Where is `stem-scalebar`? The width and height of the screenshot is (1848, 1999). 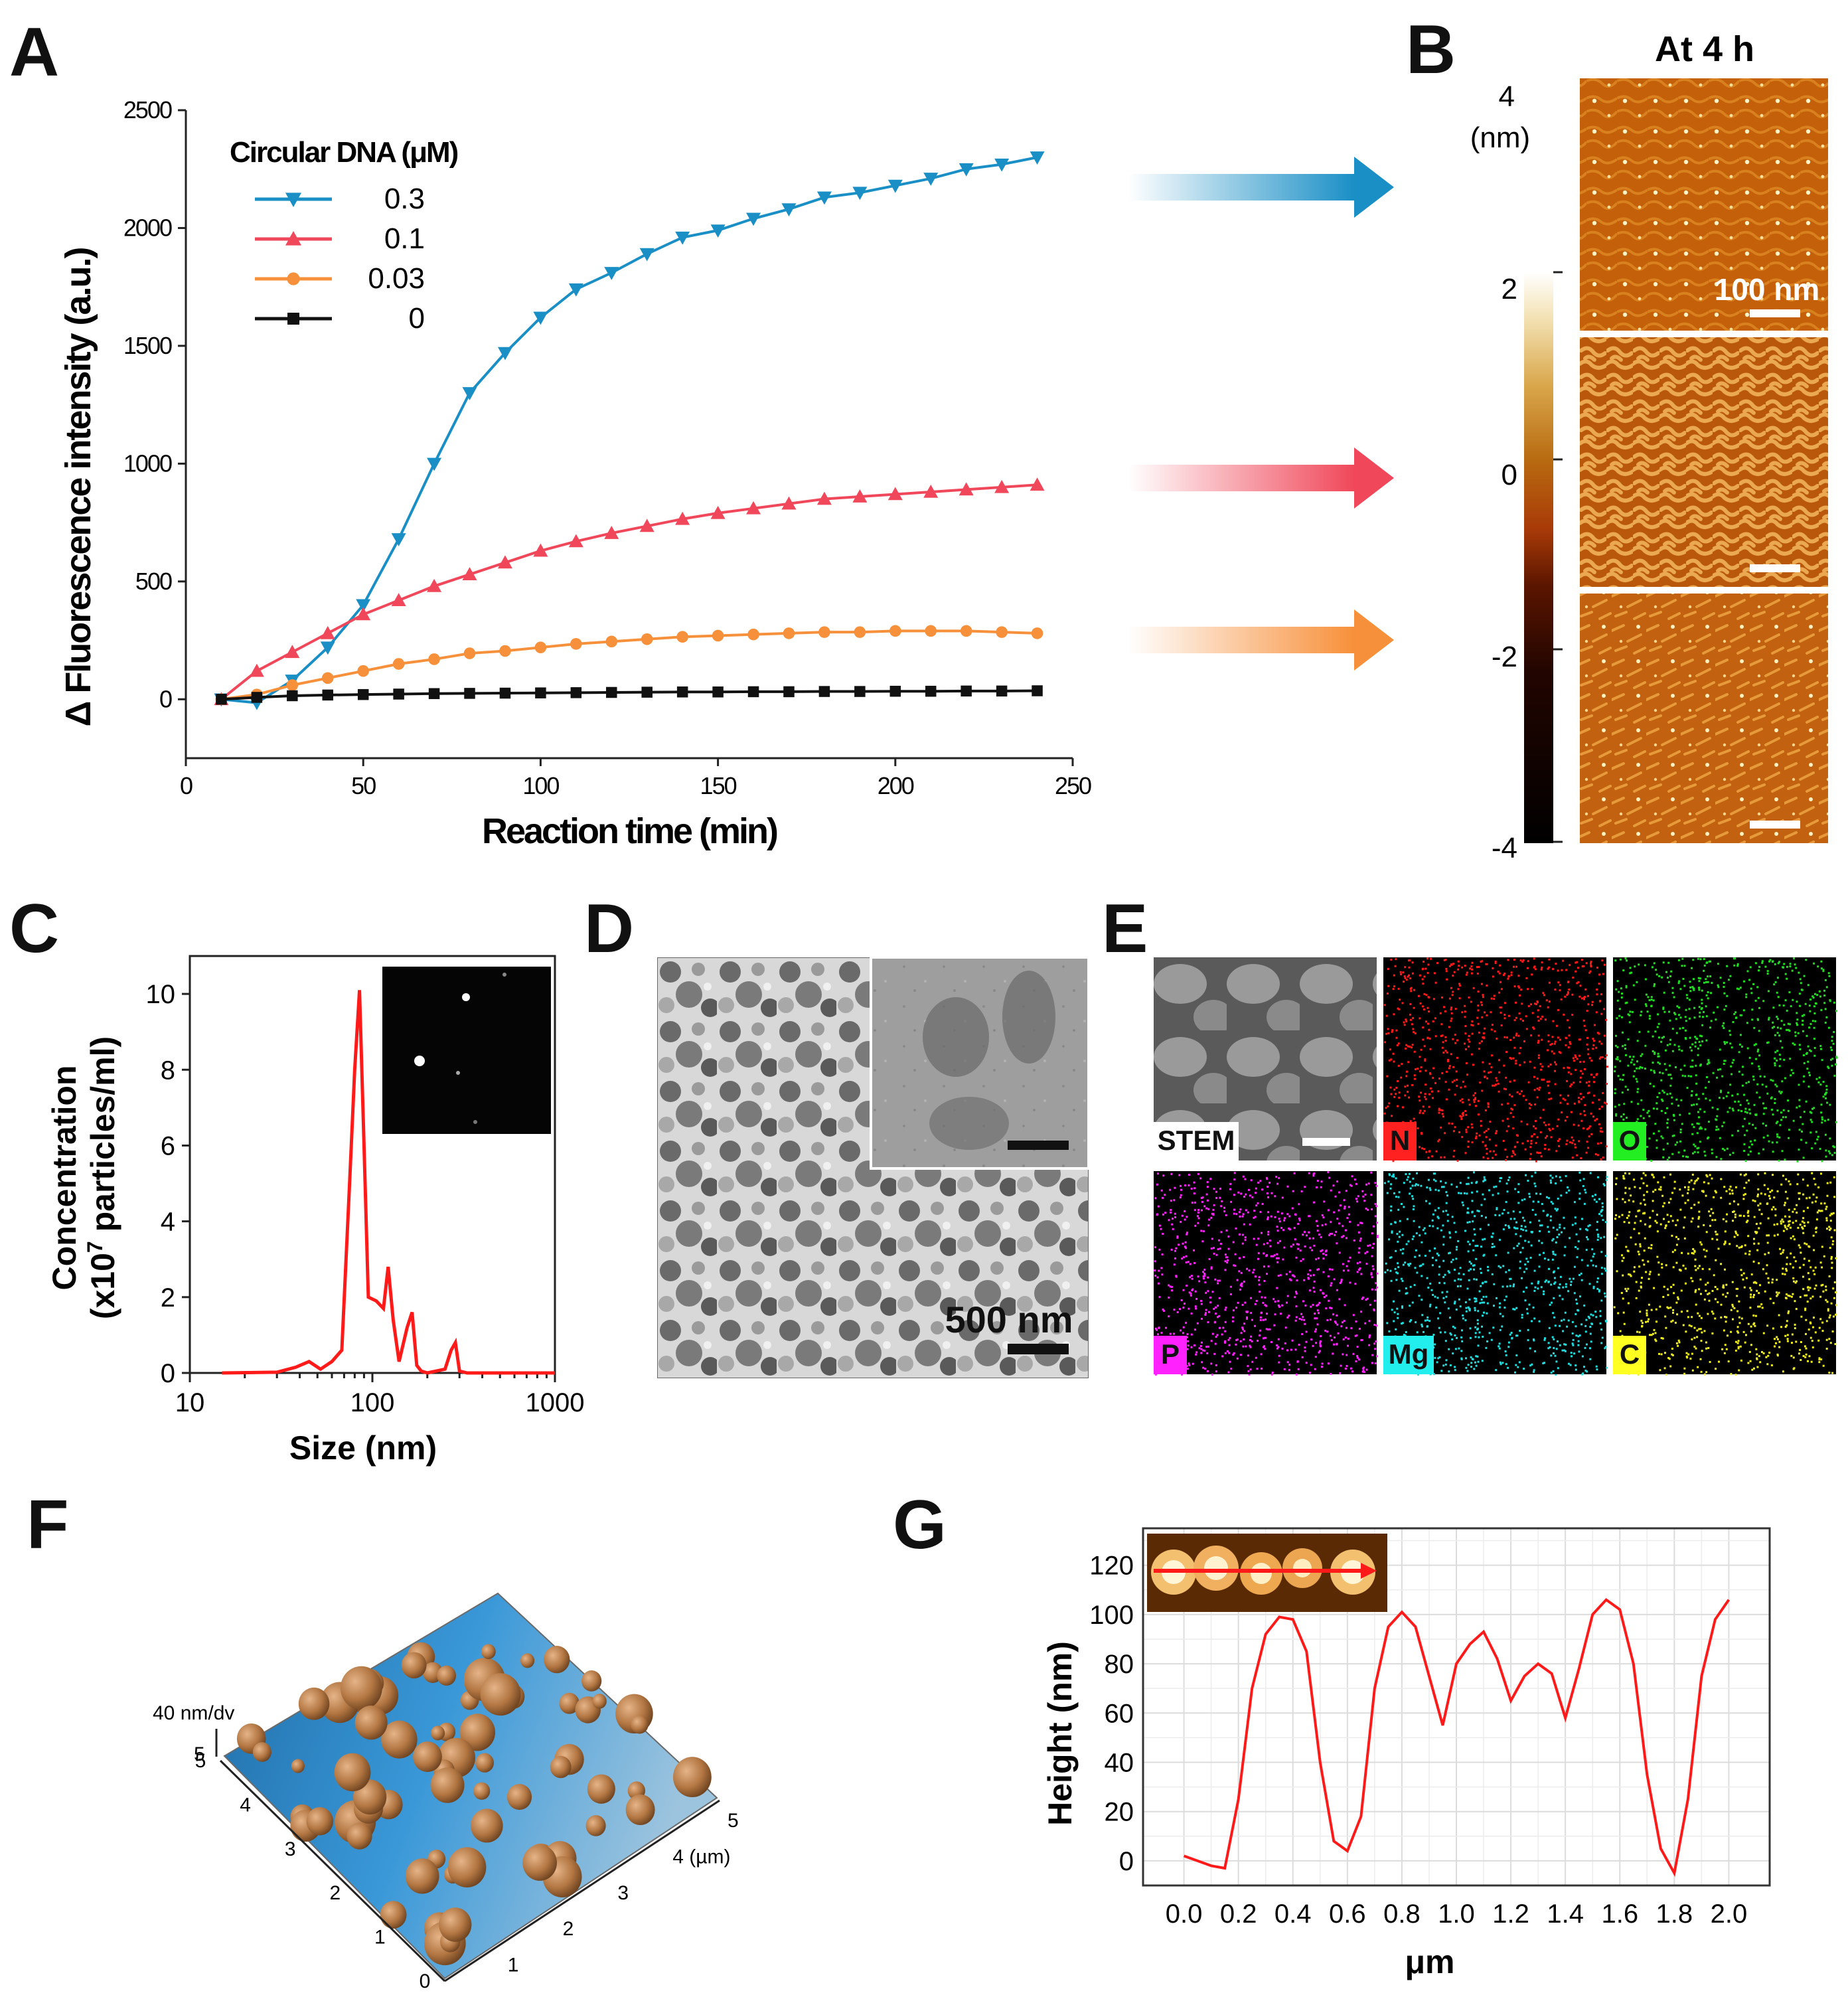 stem-scalebar is located at coordinates (1326, 1142).